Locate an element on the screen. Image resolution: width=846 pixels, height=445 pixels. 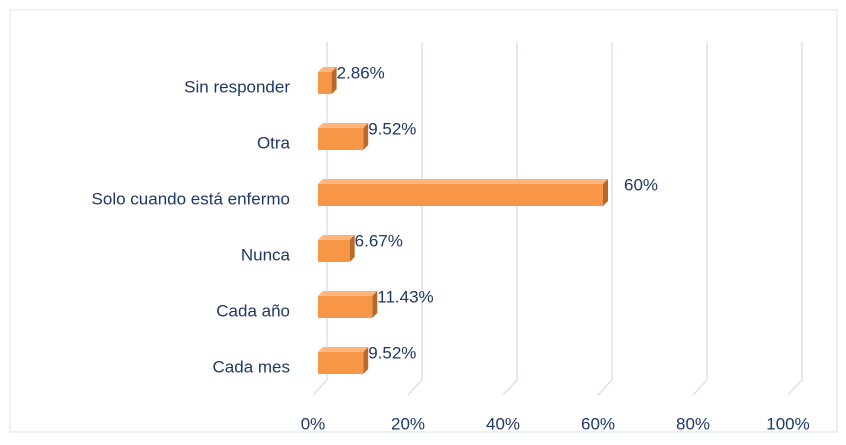
y-tick-label: Solo cuando está enfermo is located at coordinates (191, 198).